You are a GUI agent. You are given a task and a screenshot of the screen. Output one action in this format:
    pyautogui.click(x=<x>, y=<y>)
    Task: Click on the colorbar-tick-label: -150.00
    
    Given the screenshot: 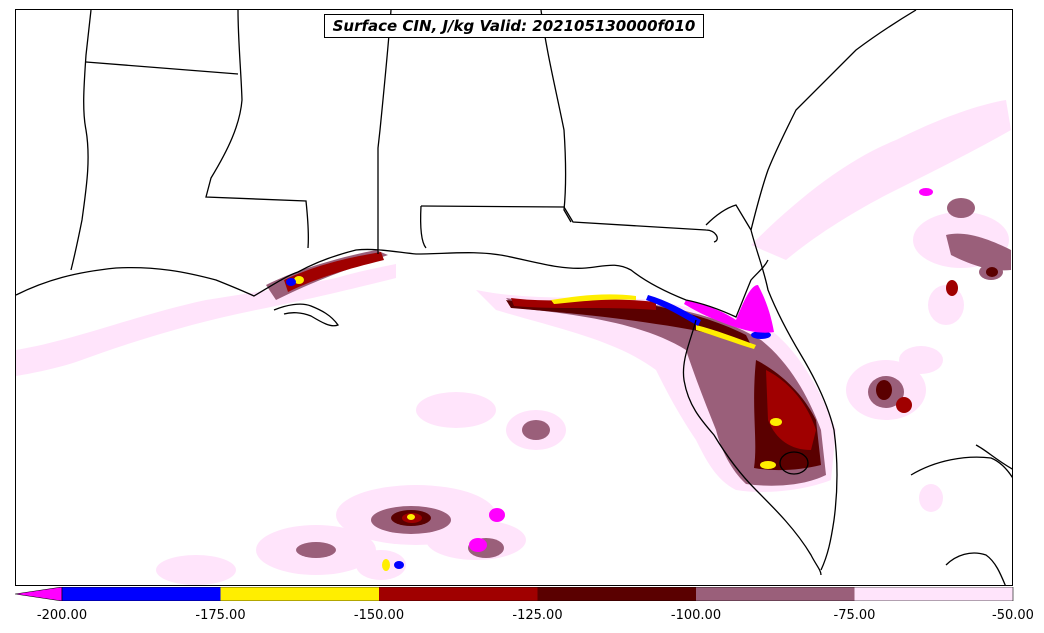 What is the action you would take?
    pyautogui.click(x=379, y=615)
    